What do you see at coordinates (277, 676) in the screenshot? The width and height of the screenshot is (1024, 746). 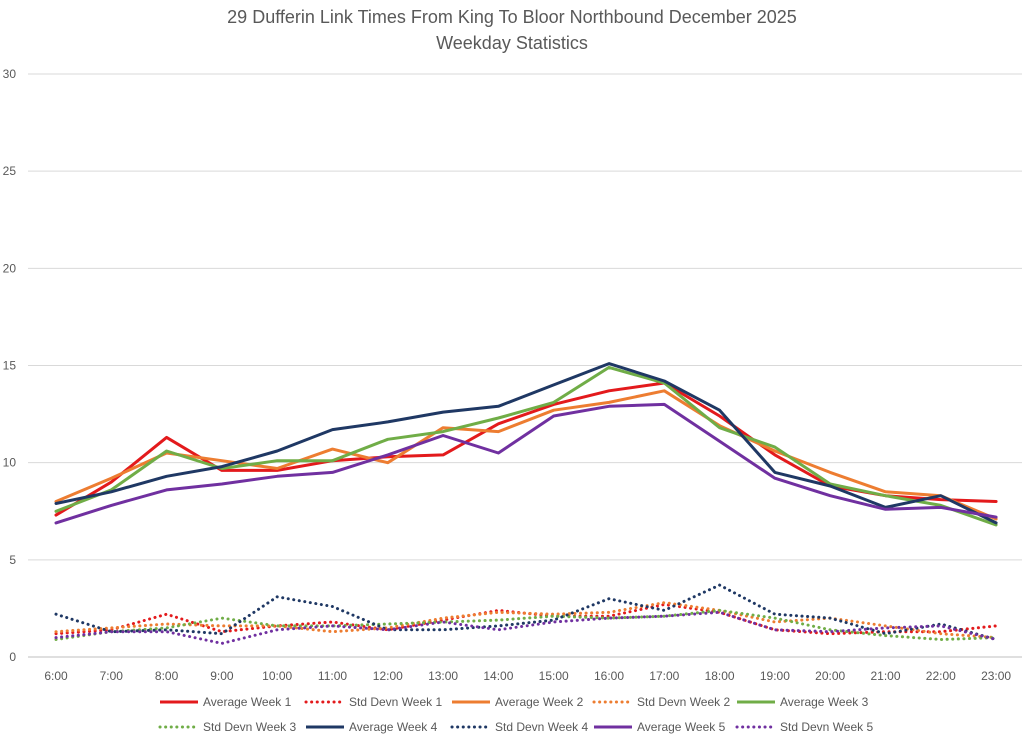 I see `x-tick-label: 10:00` at bounding box center [277, 676].